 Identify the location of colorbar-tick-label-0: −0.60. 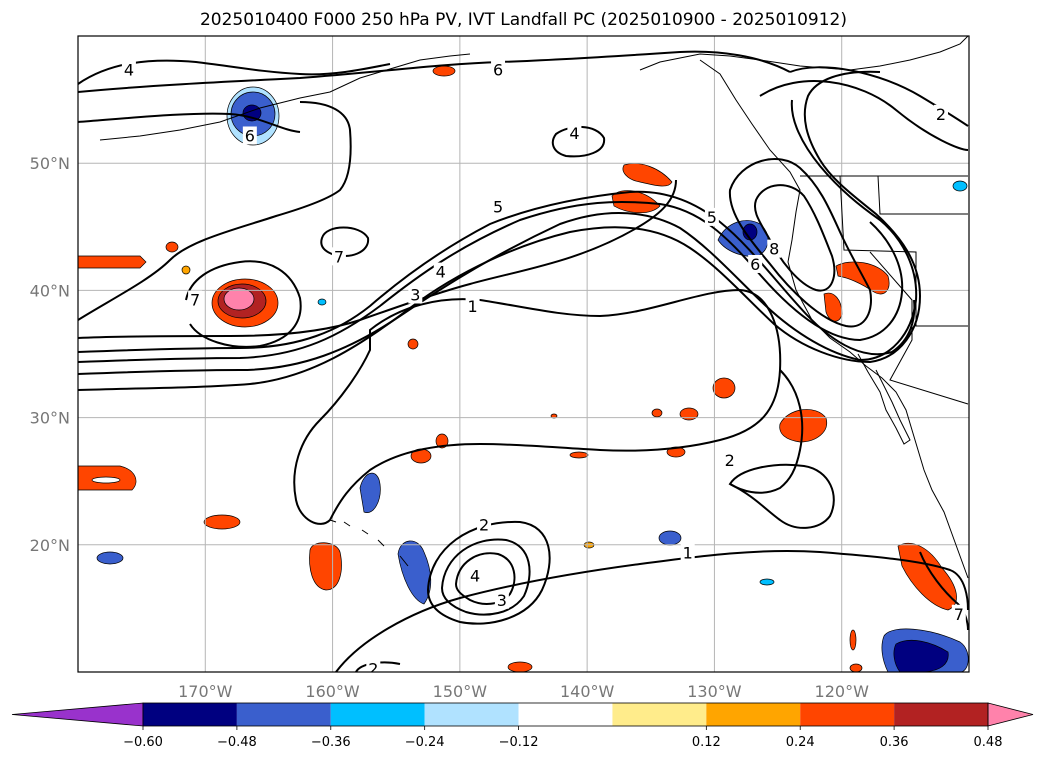
(143, 742).